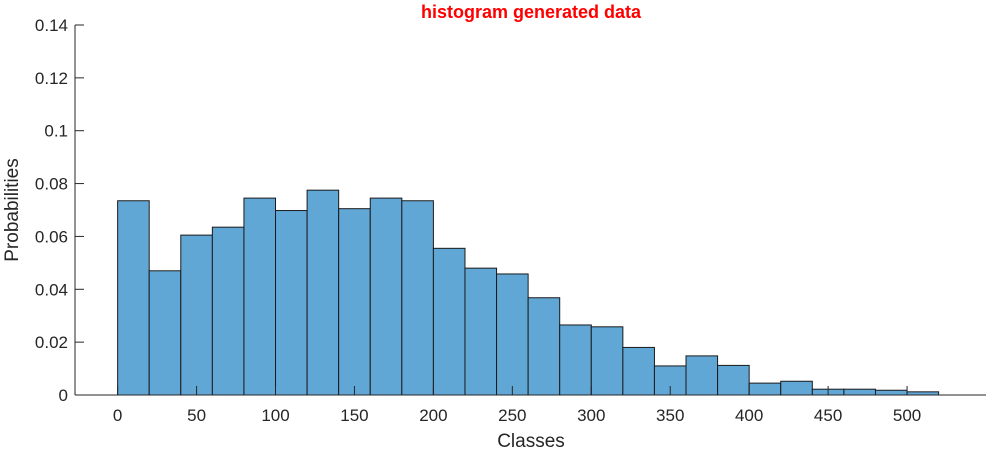 The image size is (987, 451). I want to click on y-tick-label: 0.14, so click(51, 25).